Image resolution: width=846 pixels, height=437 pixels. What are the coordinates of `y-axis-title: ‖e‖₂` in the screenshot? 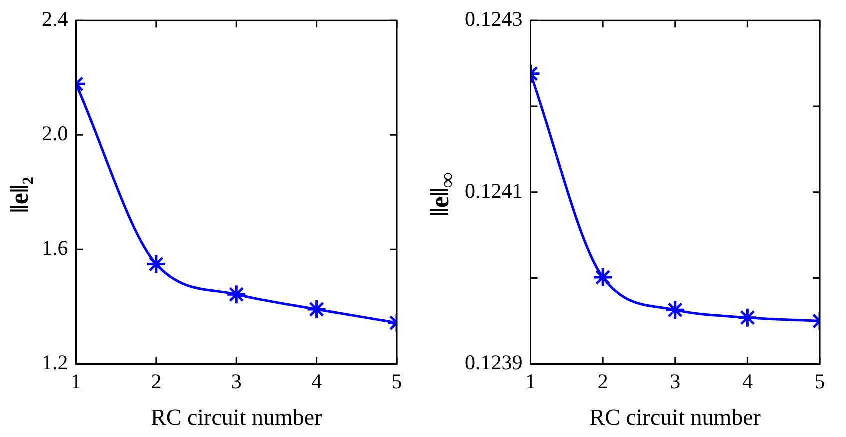 It's located at (19, 195).